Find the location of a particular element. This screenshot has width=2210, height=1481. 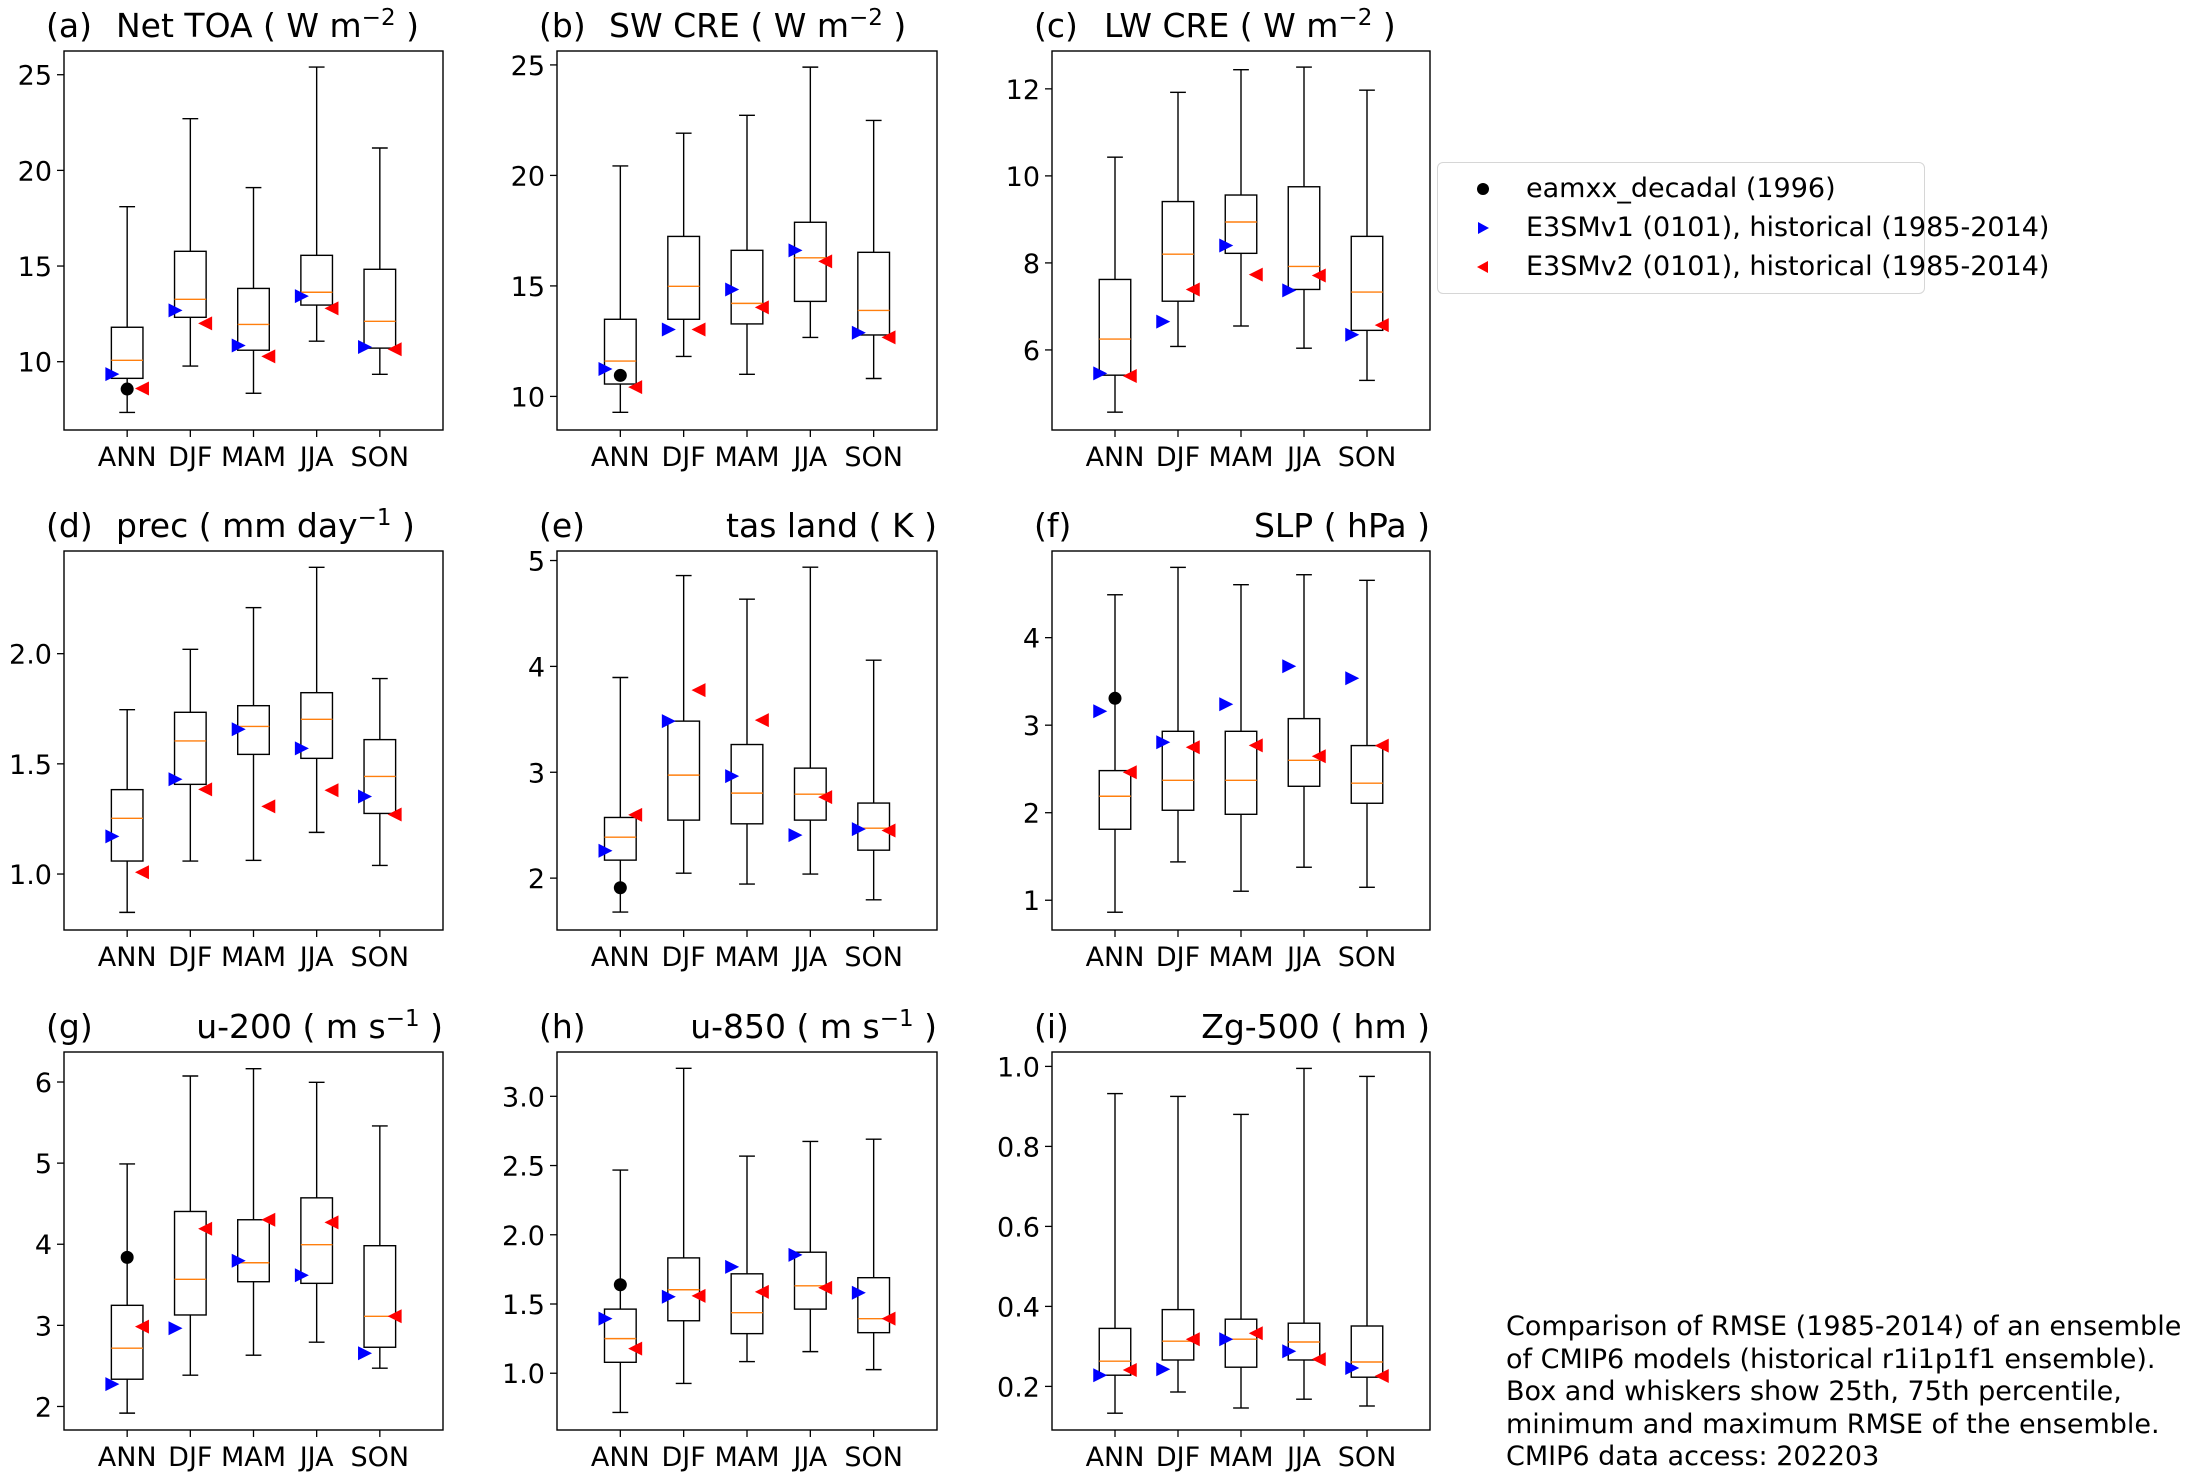

y-tick-label: 10 is located at coordinates (1023, 177).